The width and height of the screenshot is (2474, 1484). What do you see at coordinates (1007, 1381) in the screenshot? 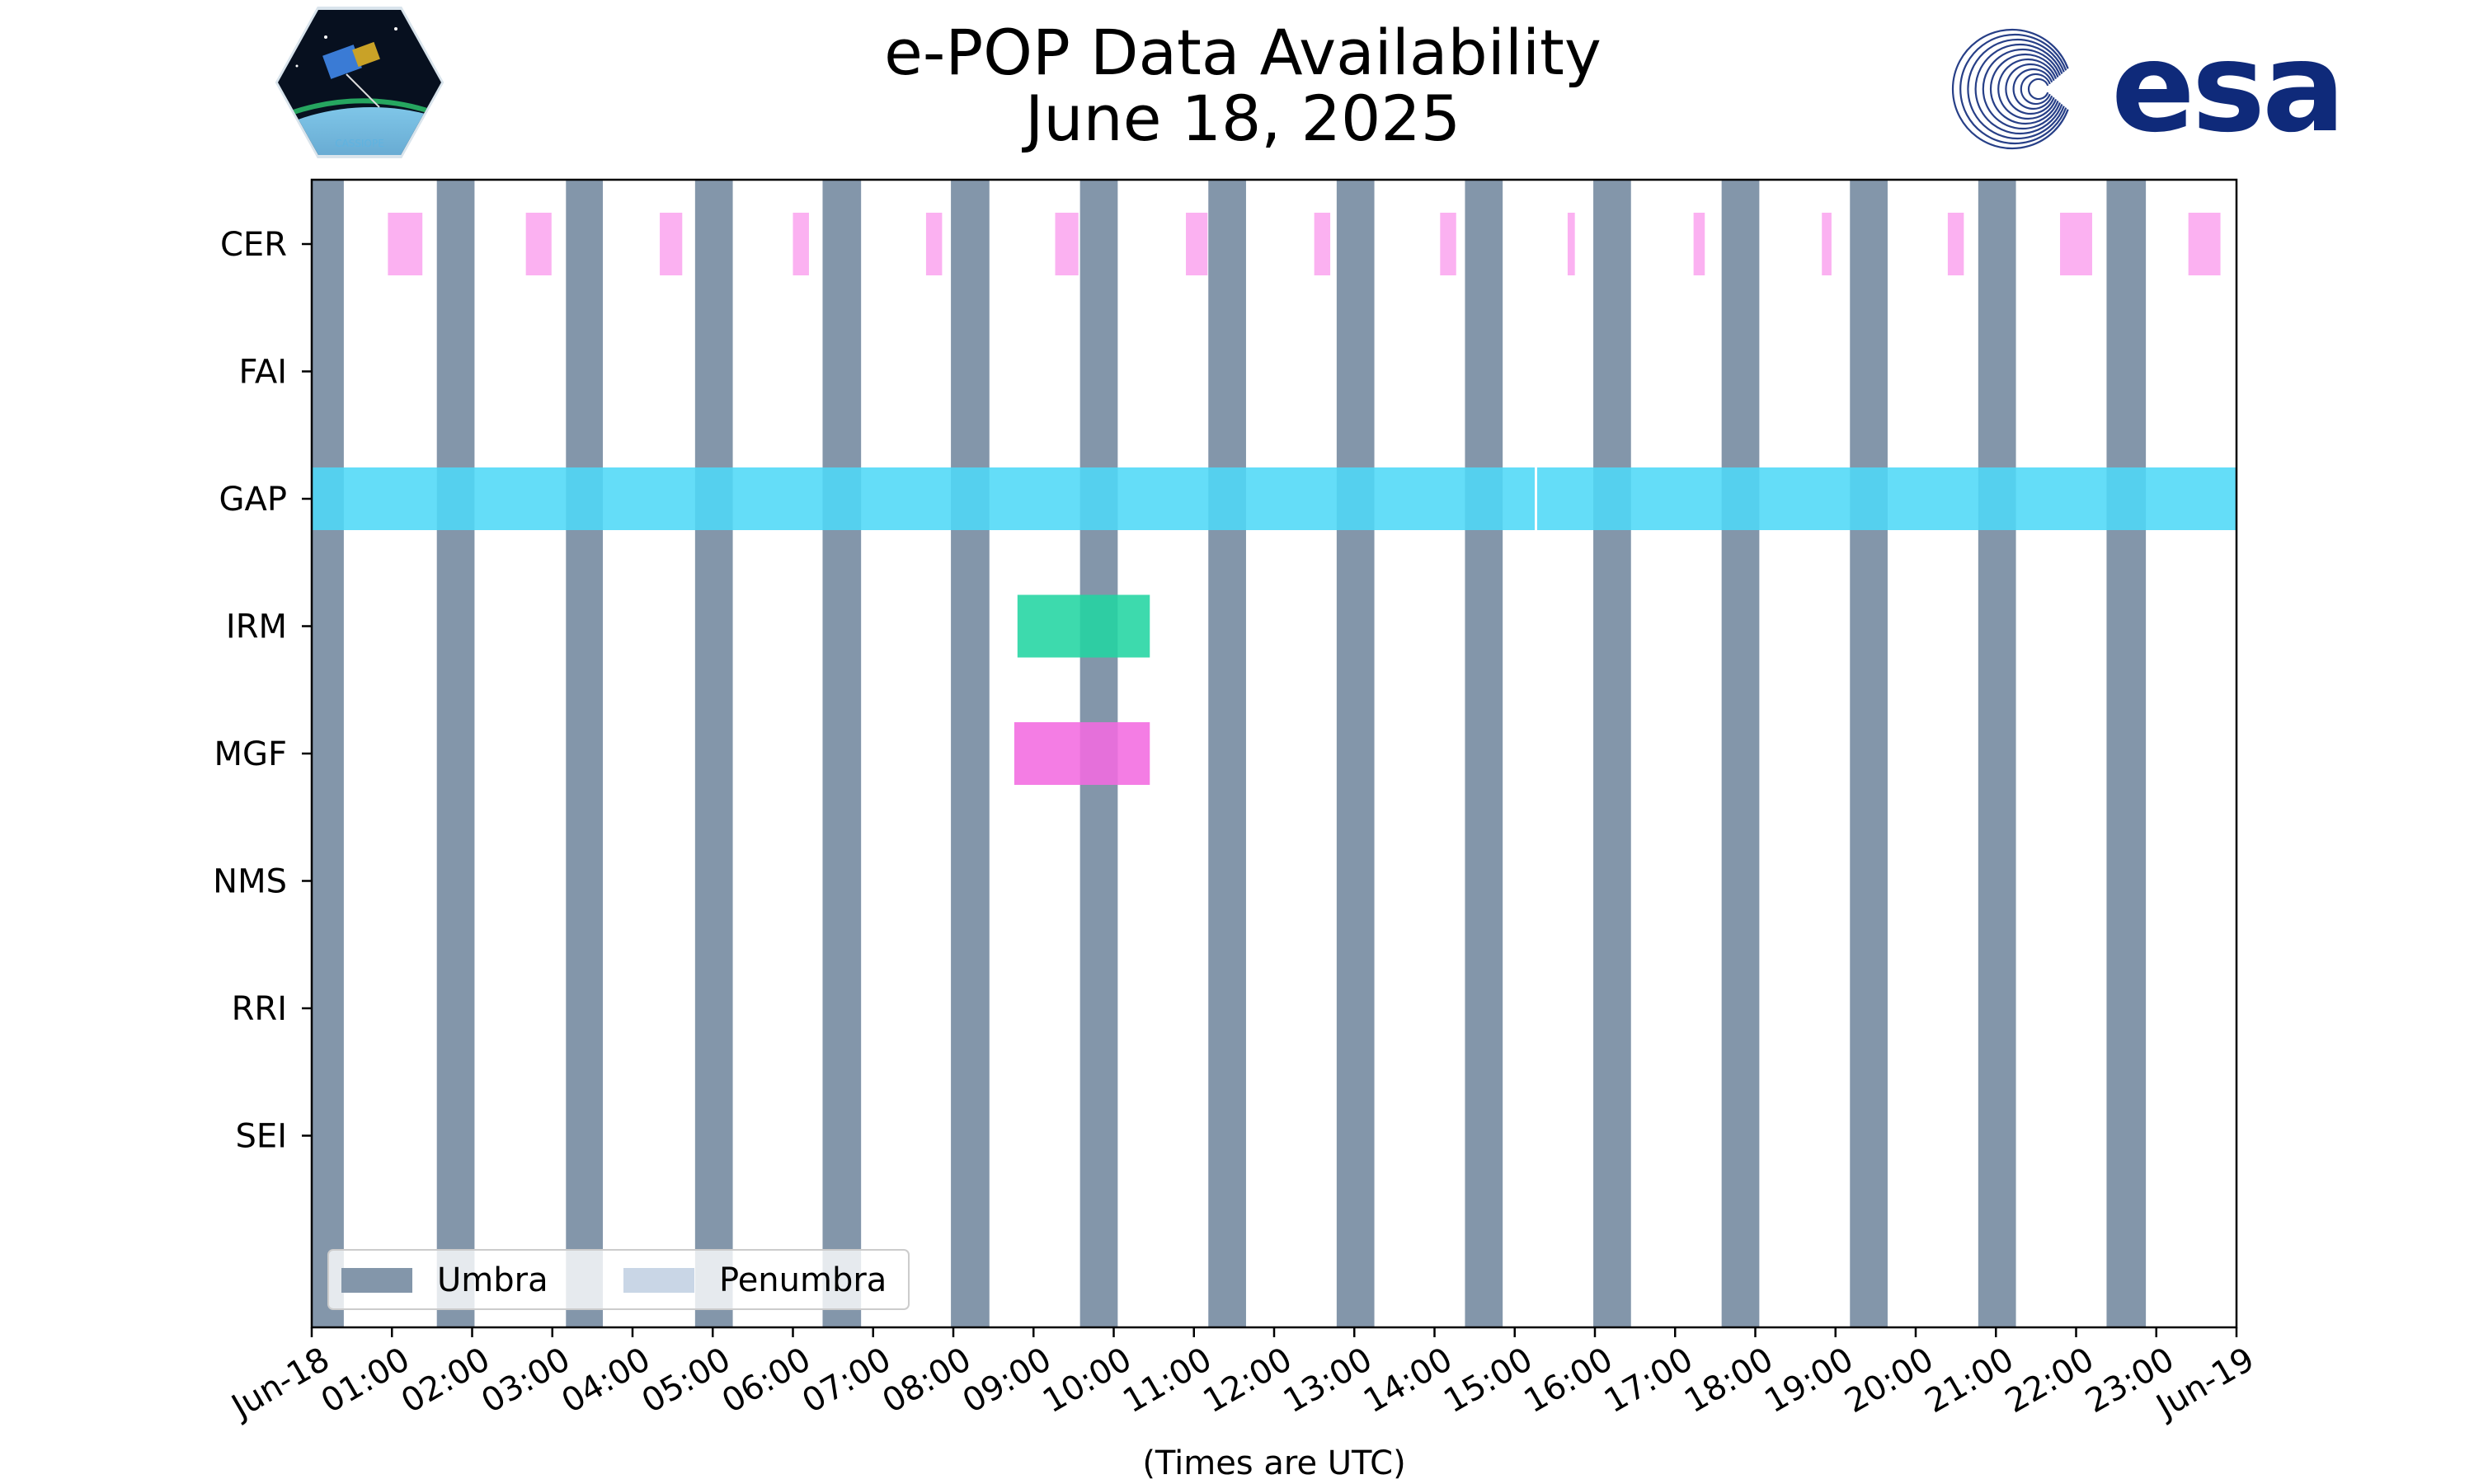
I see `x-tick-label: 09:00` at bounding box center [1007, 1381].